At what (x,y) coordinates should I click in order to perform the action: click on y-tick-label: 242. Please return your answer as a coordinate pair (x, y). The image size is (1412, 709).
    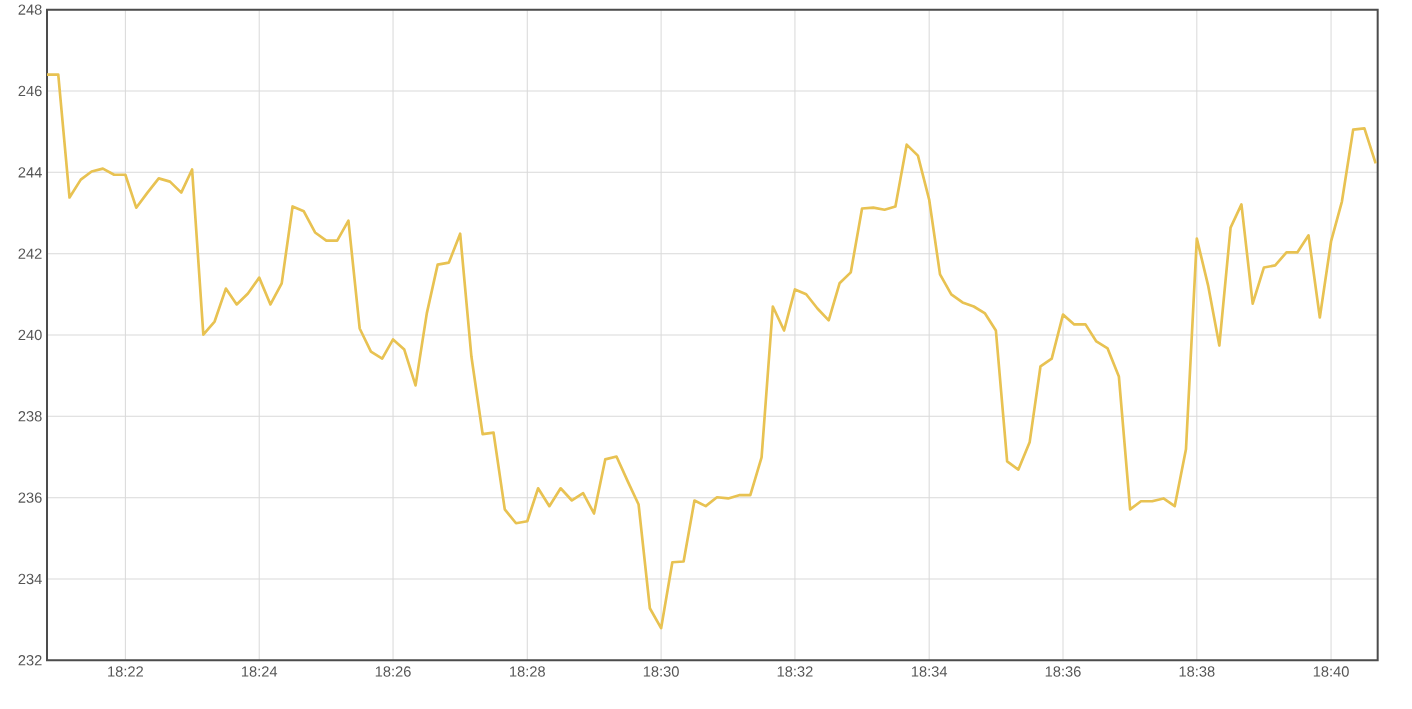
    Looking at the image, I should click on (30, 253).